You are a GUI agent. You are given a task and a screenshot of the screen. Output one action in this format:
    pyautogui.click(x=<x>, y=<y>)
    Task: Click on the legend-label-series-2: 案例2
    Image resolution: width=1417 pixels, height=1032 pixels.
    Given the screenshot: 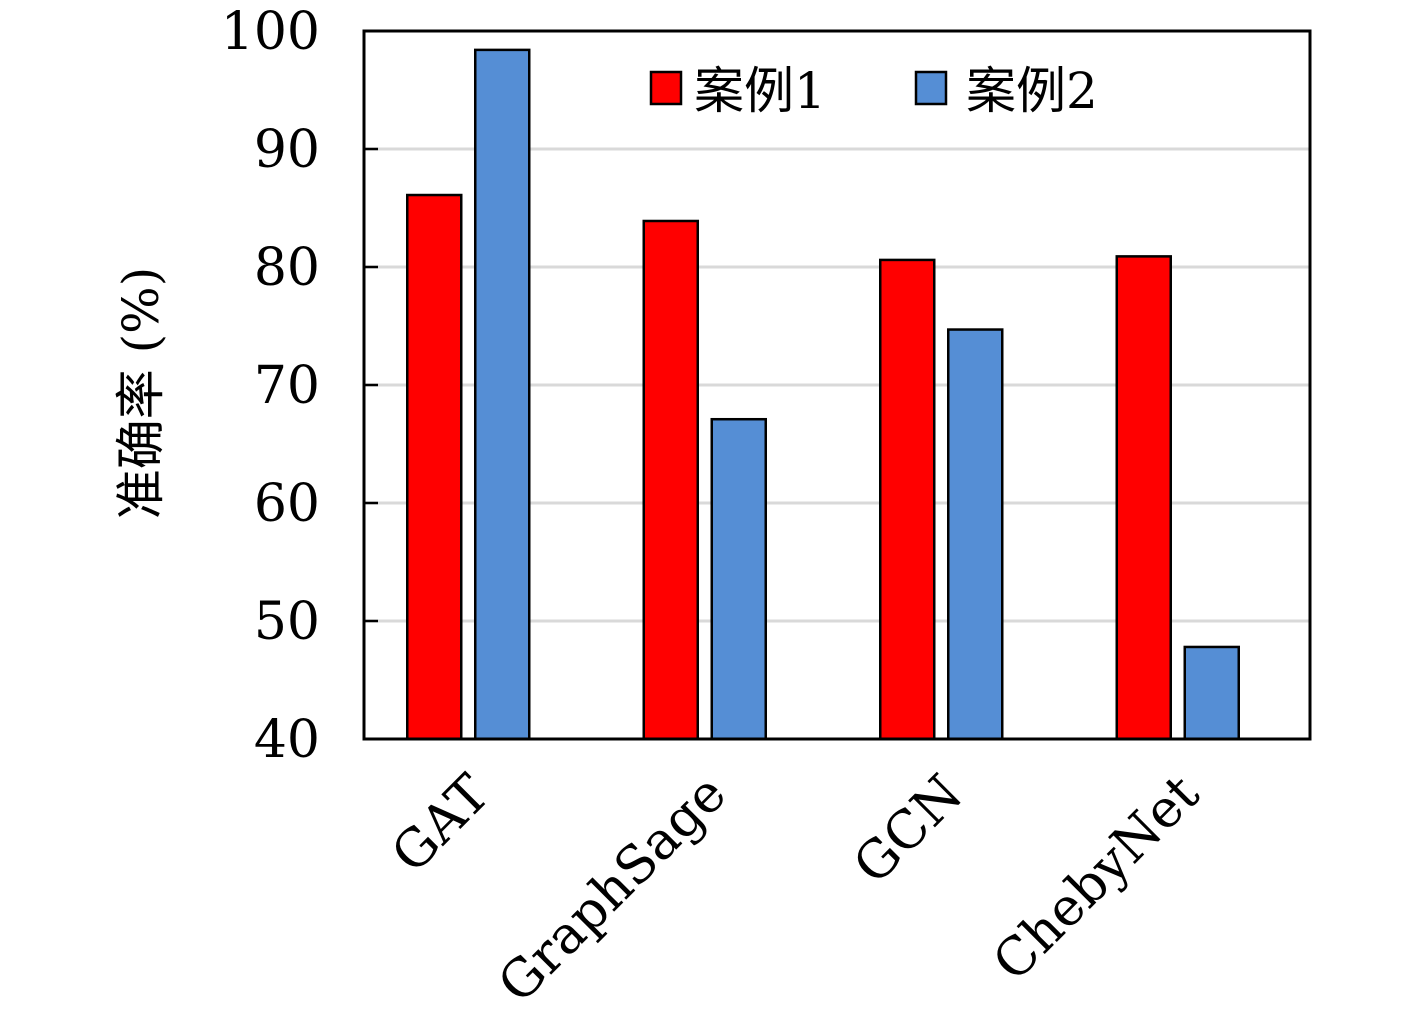 What is the action you would take?
    pyautogui.click(x=1032, y=91)
    